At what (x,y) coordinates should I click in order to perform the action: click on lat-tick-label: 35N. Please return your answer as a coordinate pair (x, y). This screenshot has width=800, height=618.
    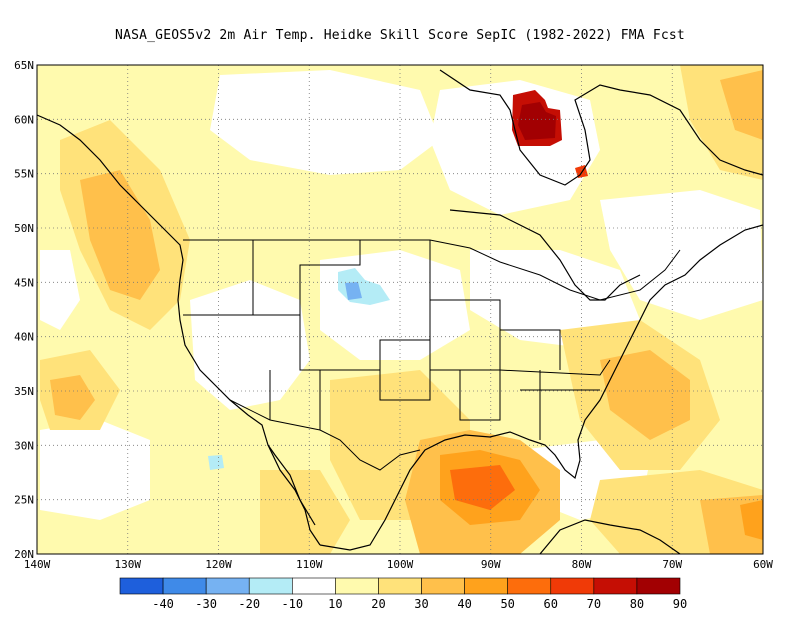
    Looking at the image, I should click on (24, 391).